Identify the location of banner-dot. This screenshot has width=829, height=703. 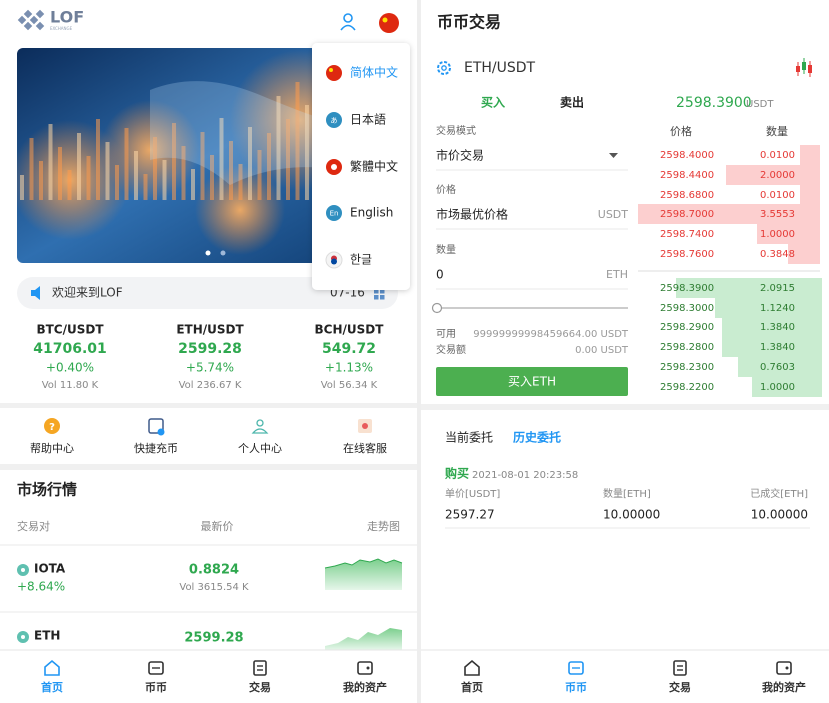
(208, 253).